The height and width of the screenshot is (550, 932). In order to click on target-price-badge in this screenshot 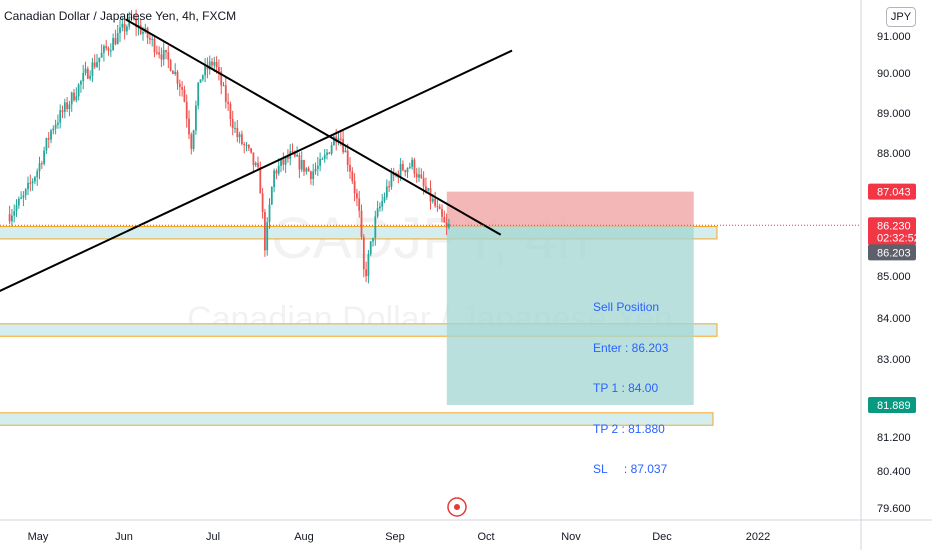, I will do `click(892, 404)`.